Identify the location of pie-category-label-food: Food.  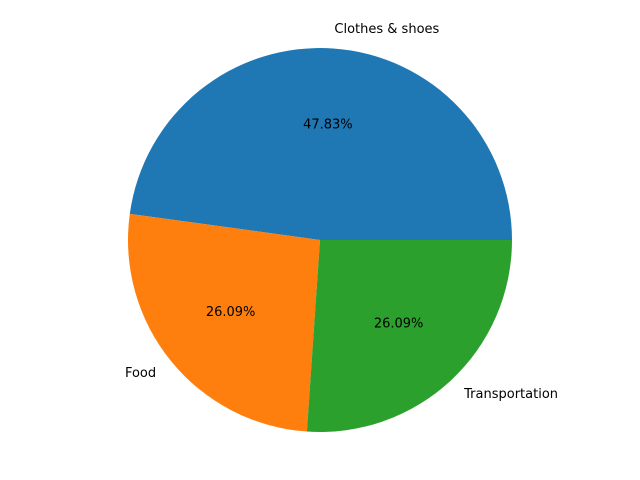
(140, 373).